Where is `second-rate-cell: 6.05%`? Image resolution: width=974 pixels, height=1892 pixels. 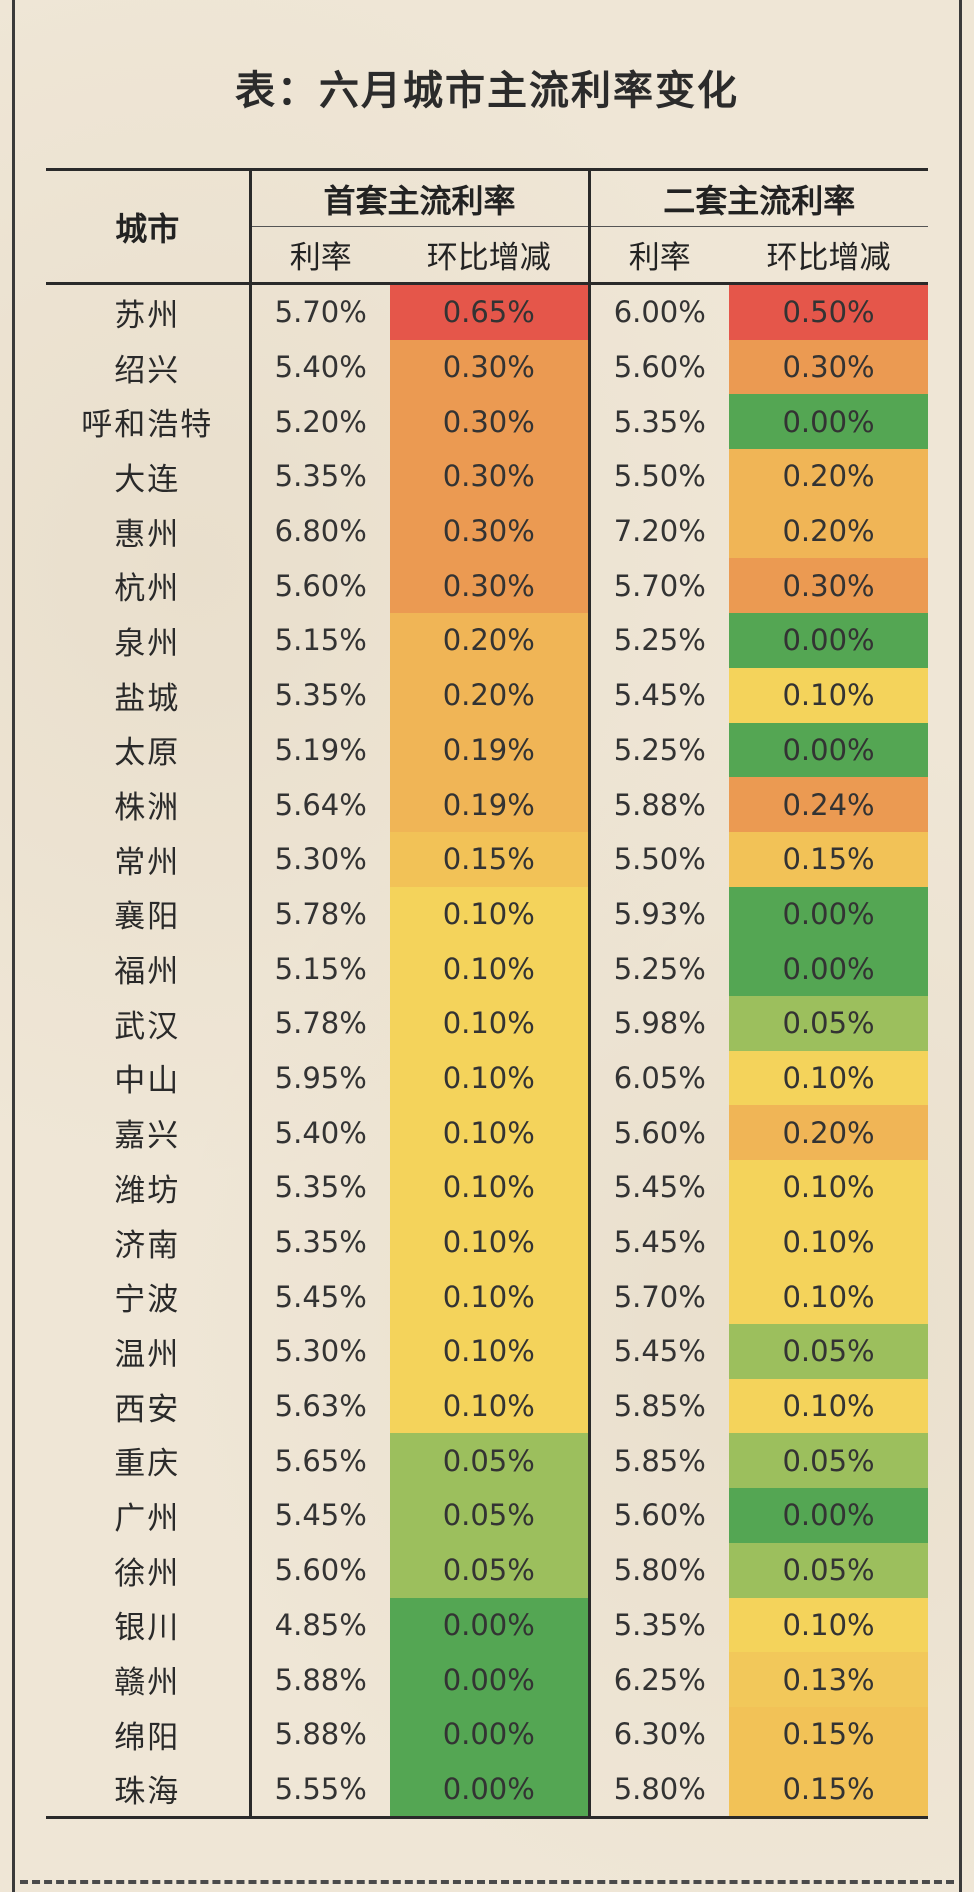 second-rate-cell: 6.05% is located at coordinates (659, 1077).